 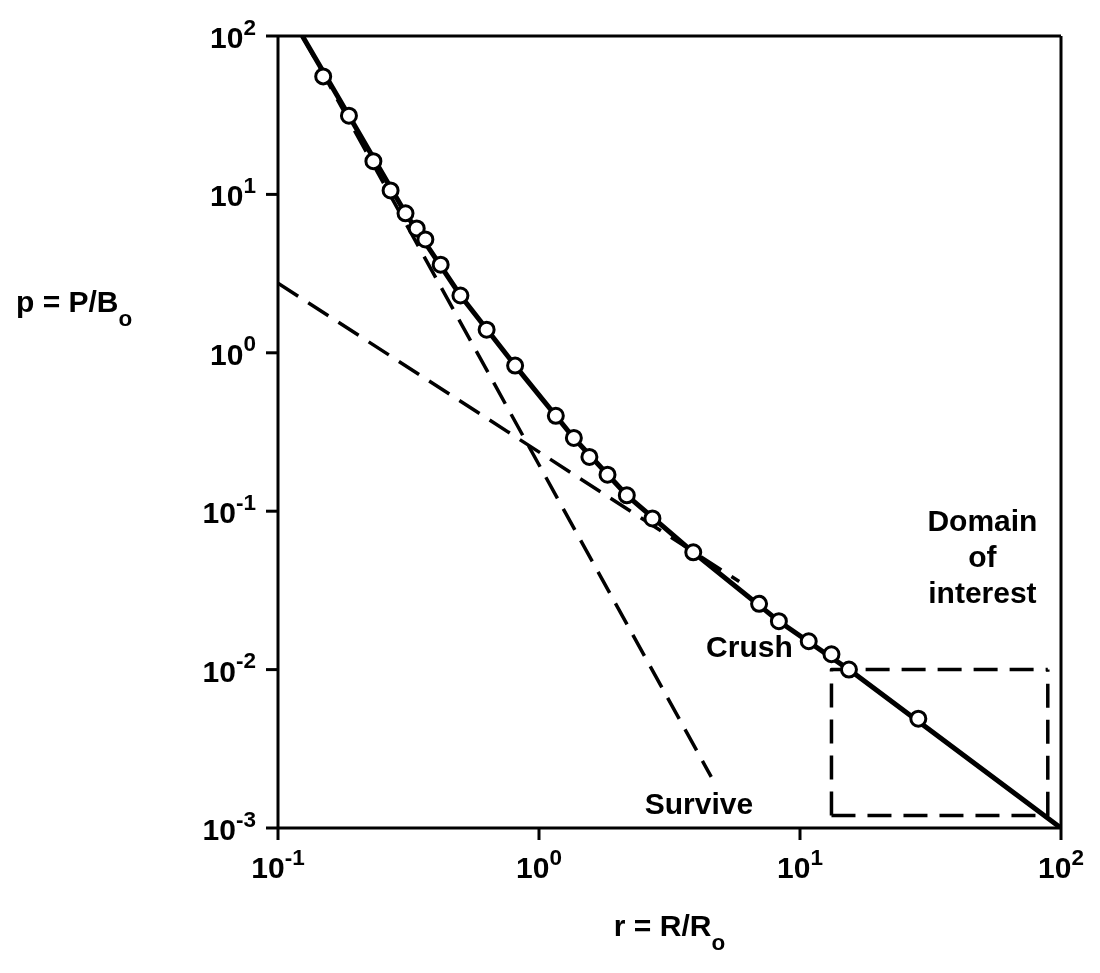 I want to click on annotation: Crush, so click(x=749, y=647).